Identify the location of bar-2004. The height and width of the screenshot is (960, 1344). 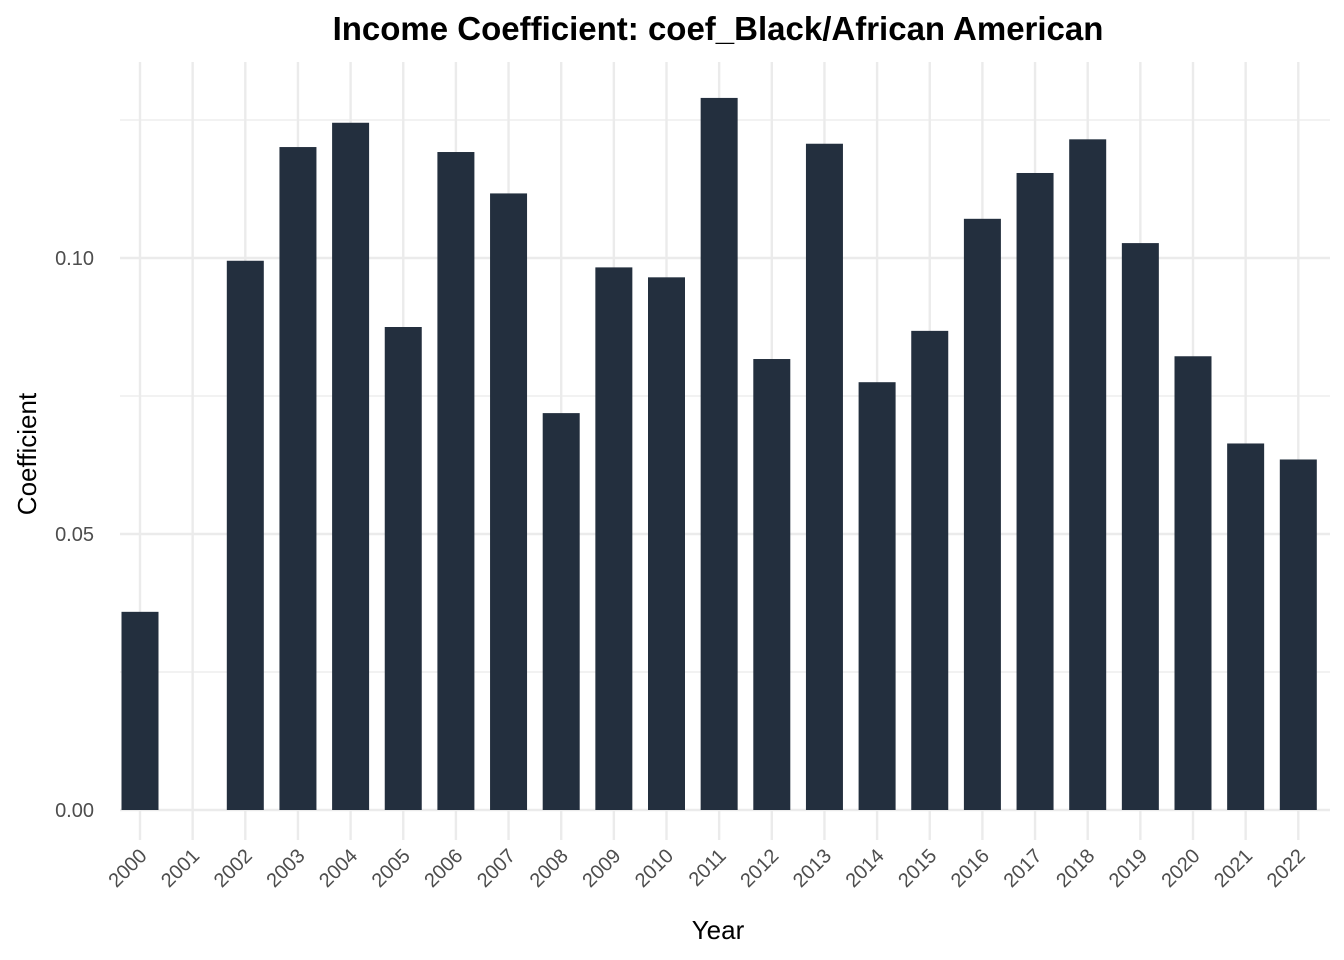
(351, 466).